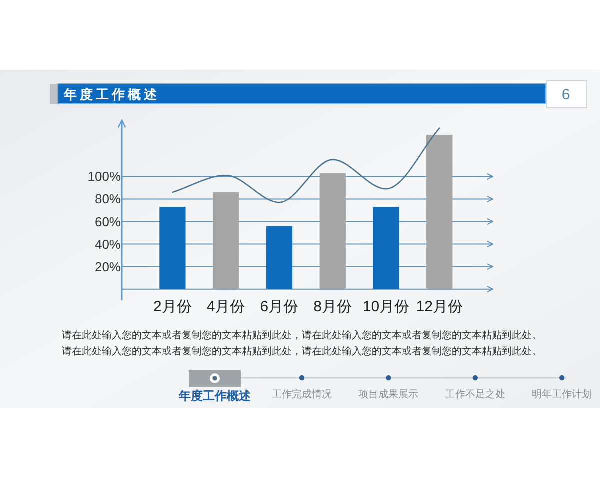 The height and width of the screenshot is (480, 600). What do you see at coordinates (439, 307) in the screenshot?
I see `x-tick-label: 12月份` at bounding box center [439, 307].